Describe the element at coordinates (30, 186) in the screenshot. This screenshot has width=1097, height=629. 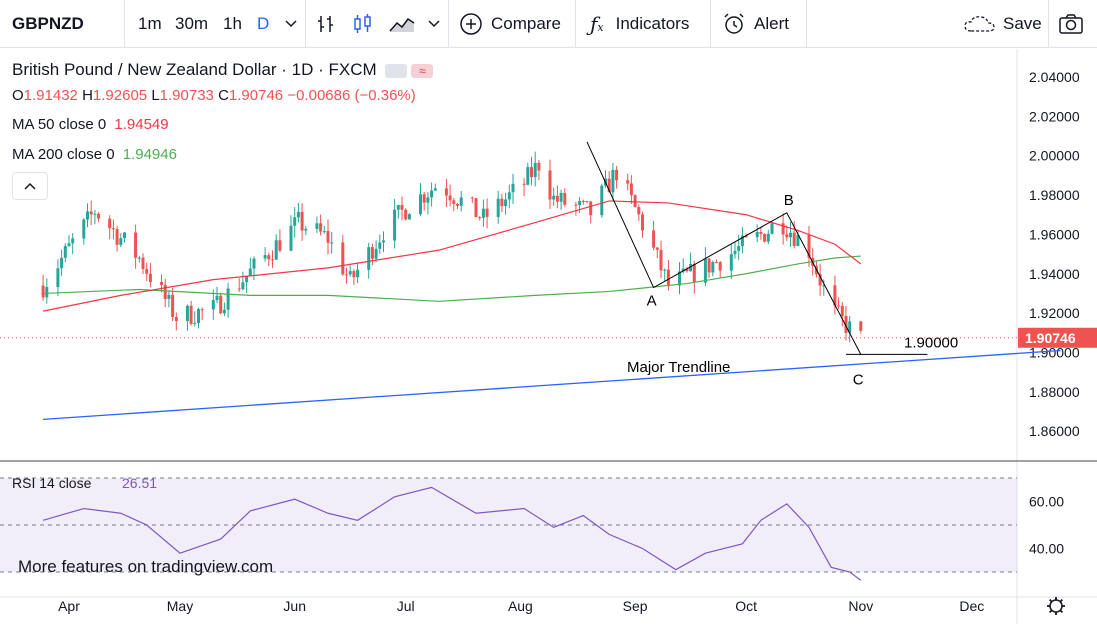
I see `collapse-legend-button` at that location.